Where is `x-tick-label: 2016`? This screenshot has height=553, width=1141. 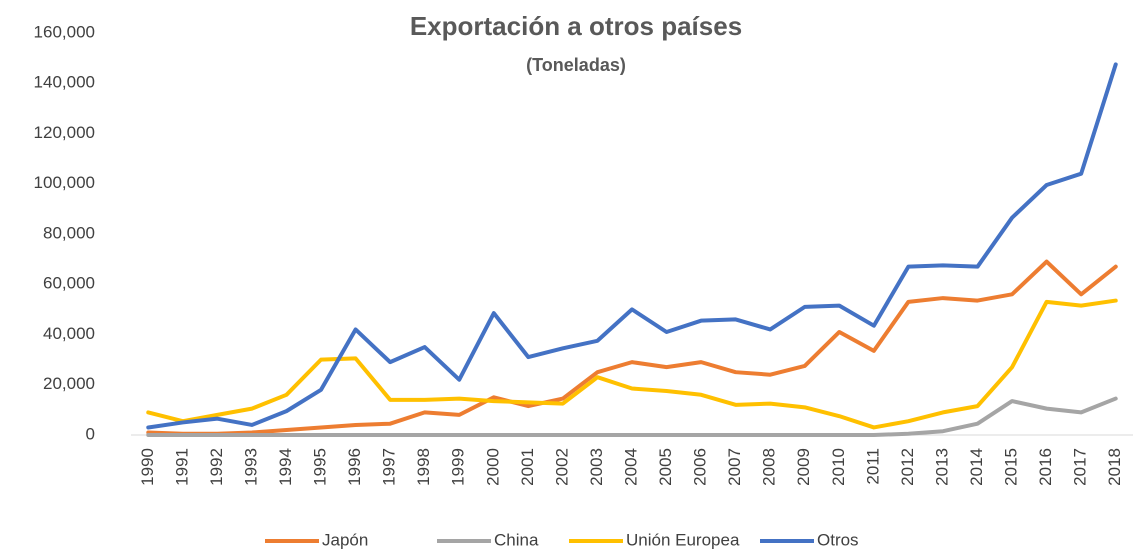
x-tick-label: 2016 is located at coordinates (1045, 467).